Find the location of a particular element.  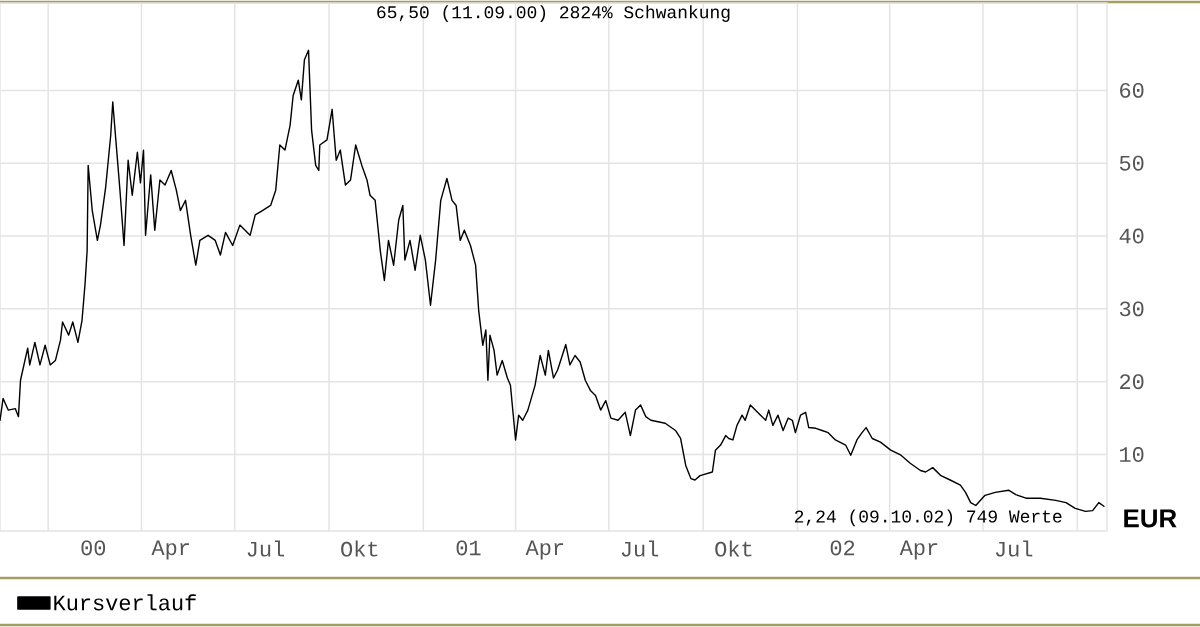

annotation: 2,24 (09.10.02) 749 Werte is located at coordinates (928, 518).